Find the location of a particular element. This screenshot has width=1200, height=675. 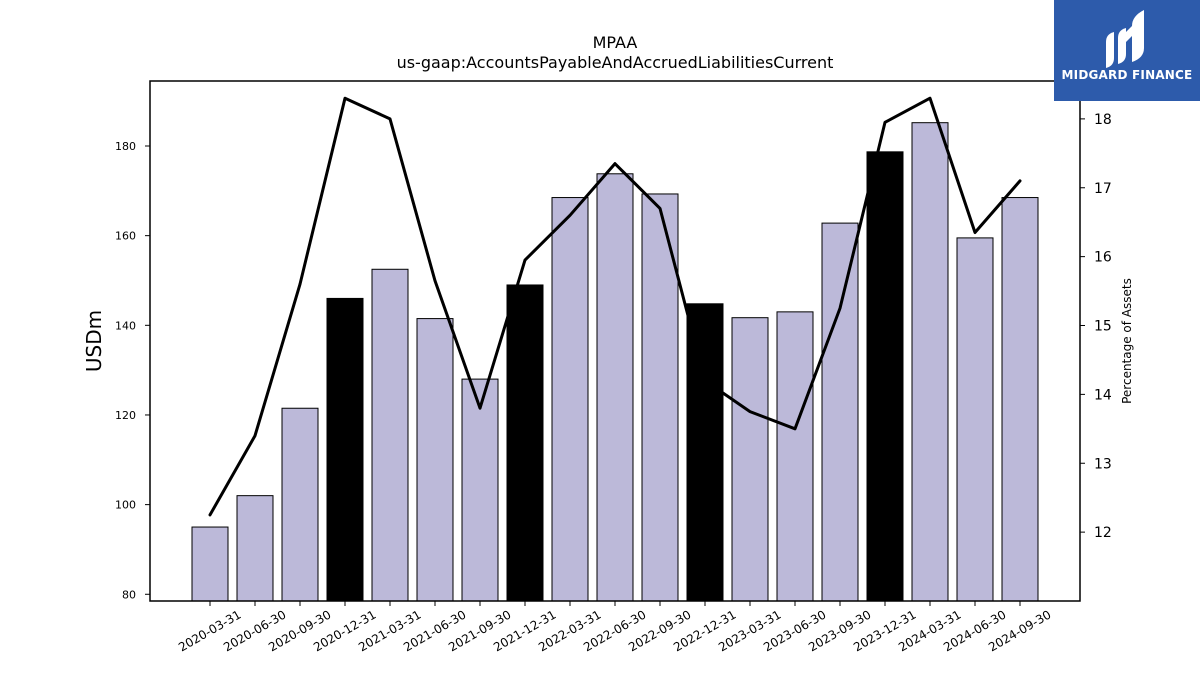

y2-tick-label-14: 14 is located at coordinates (1103, 395).